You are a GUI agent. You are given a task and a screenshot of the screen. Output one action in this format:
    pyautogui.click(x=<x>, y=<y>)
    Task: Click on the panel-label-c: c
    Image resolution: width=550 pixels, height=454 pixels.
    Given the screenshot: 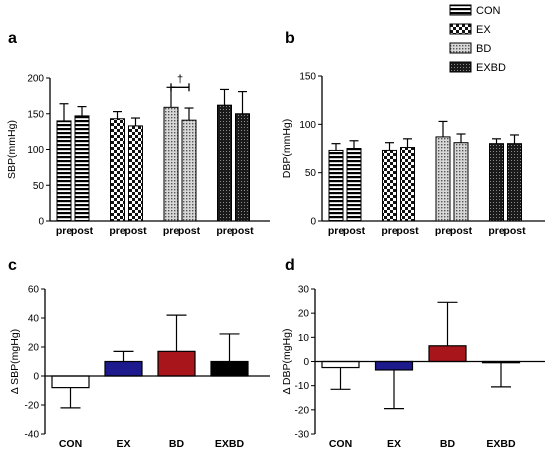 What is the action you would take?
    pyautogui.click(x=12, y=265)
    